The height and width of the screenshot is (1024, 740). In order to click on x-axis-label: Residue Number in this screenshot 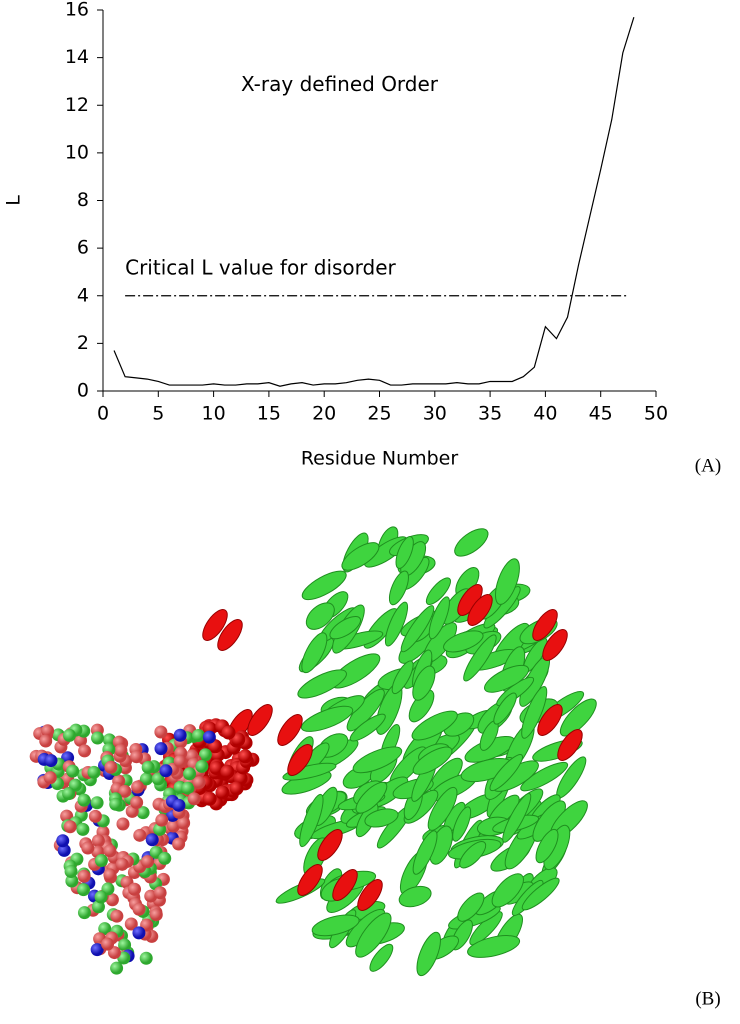, I will do `click(380, 459)`.